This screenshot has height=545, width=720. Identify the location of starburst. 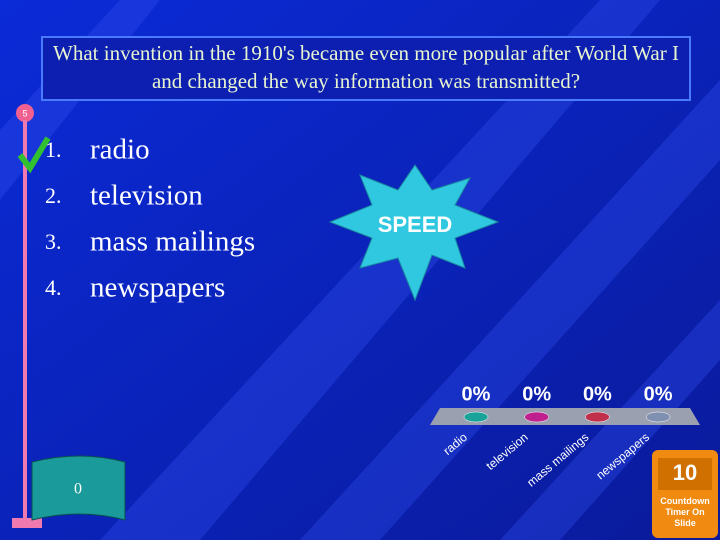
(414, 233).